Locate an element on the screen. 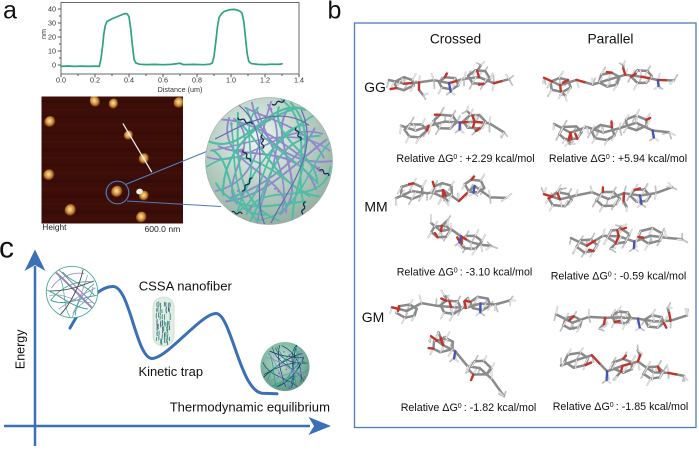 Image resolution: width=699 pixels, height=451 pixels. svg-text: Parallel is located at coordinates (610, 39).